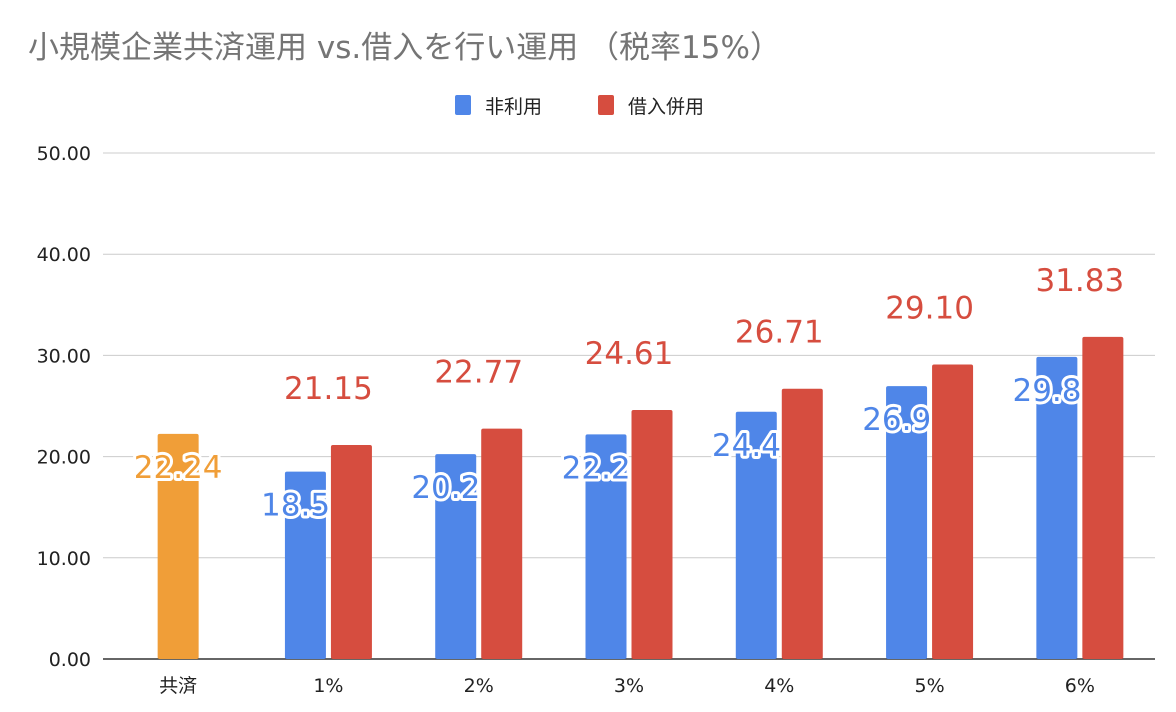  Describe the element at coordinates (64, 559) in the screenshot. I see `y-tick-label: 10.00` at that location.